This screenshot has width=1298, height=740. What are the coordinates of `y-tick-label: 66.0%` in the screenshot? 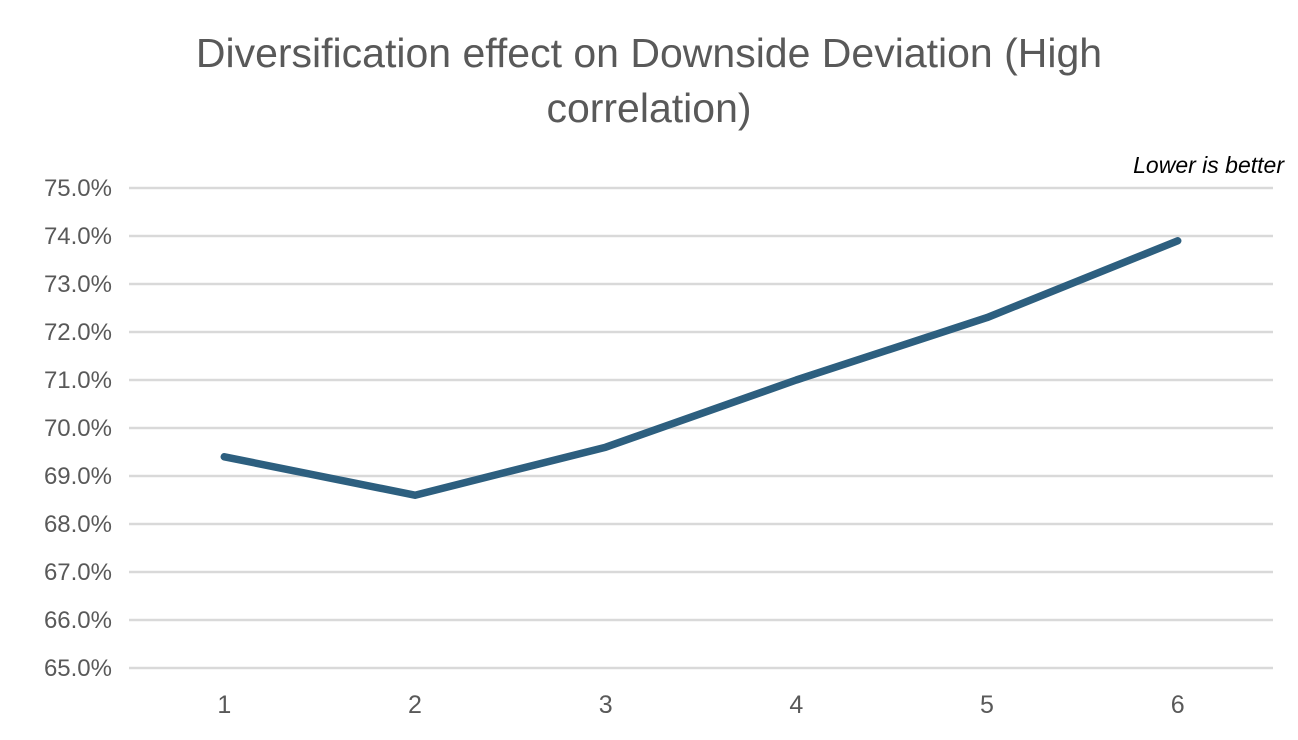 It's located at (78, 620).